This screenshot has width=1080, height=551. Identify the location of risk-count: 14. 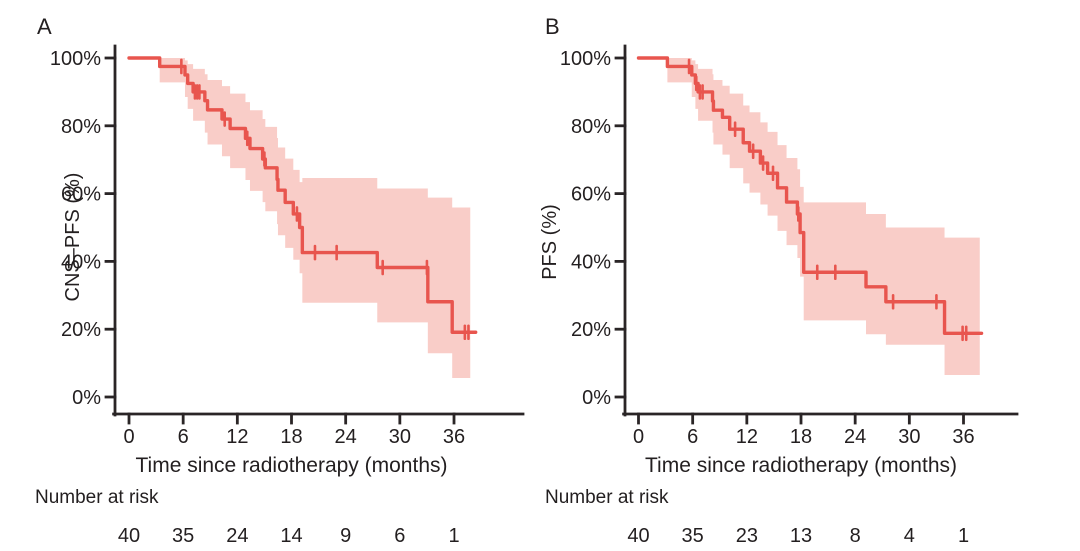
(291, 536).